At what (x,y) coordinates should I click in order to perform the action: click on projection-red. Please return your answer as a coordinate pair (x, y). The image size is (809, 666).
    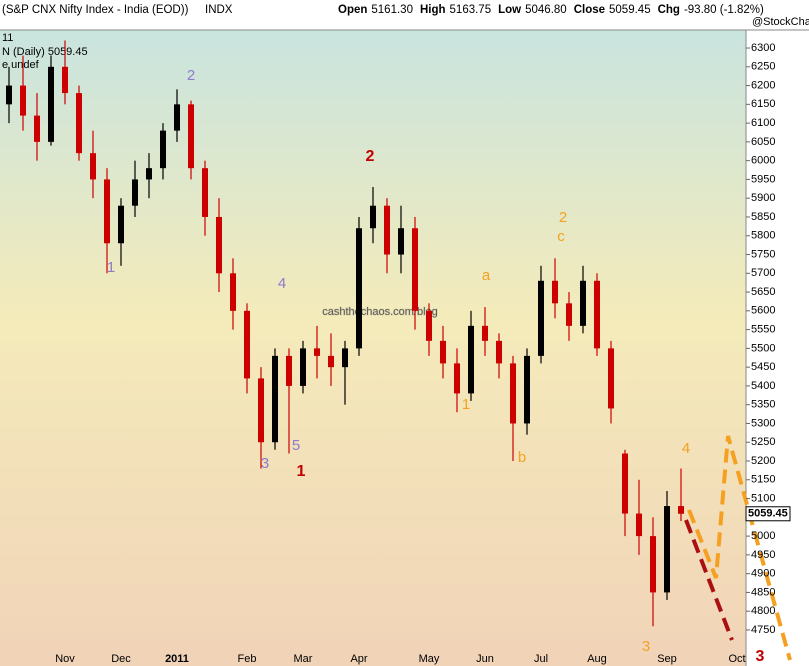
    Looking at the image, I should click on (709, 580).